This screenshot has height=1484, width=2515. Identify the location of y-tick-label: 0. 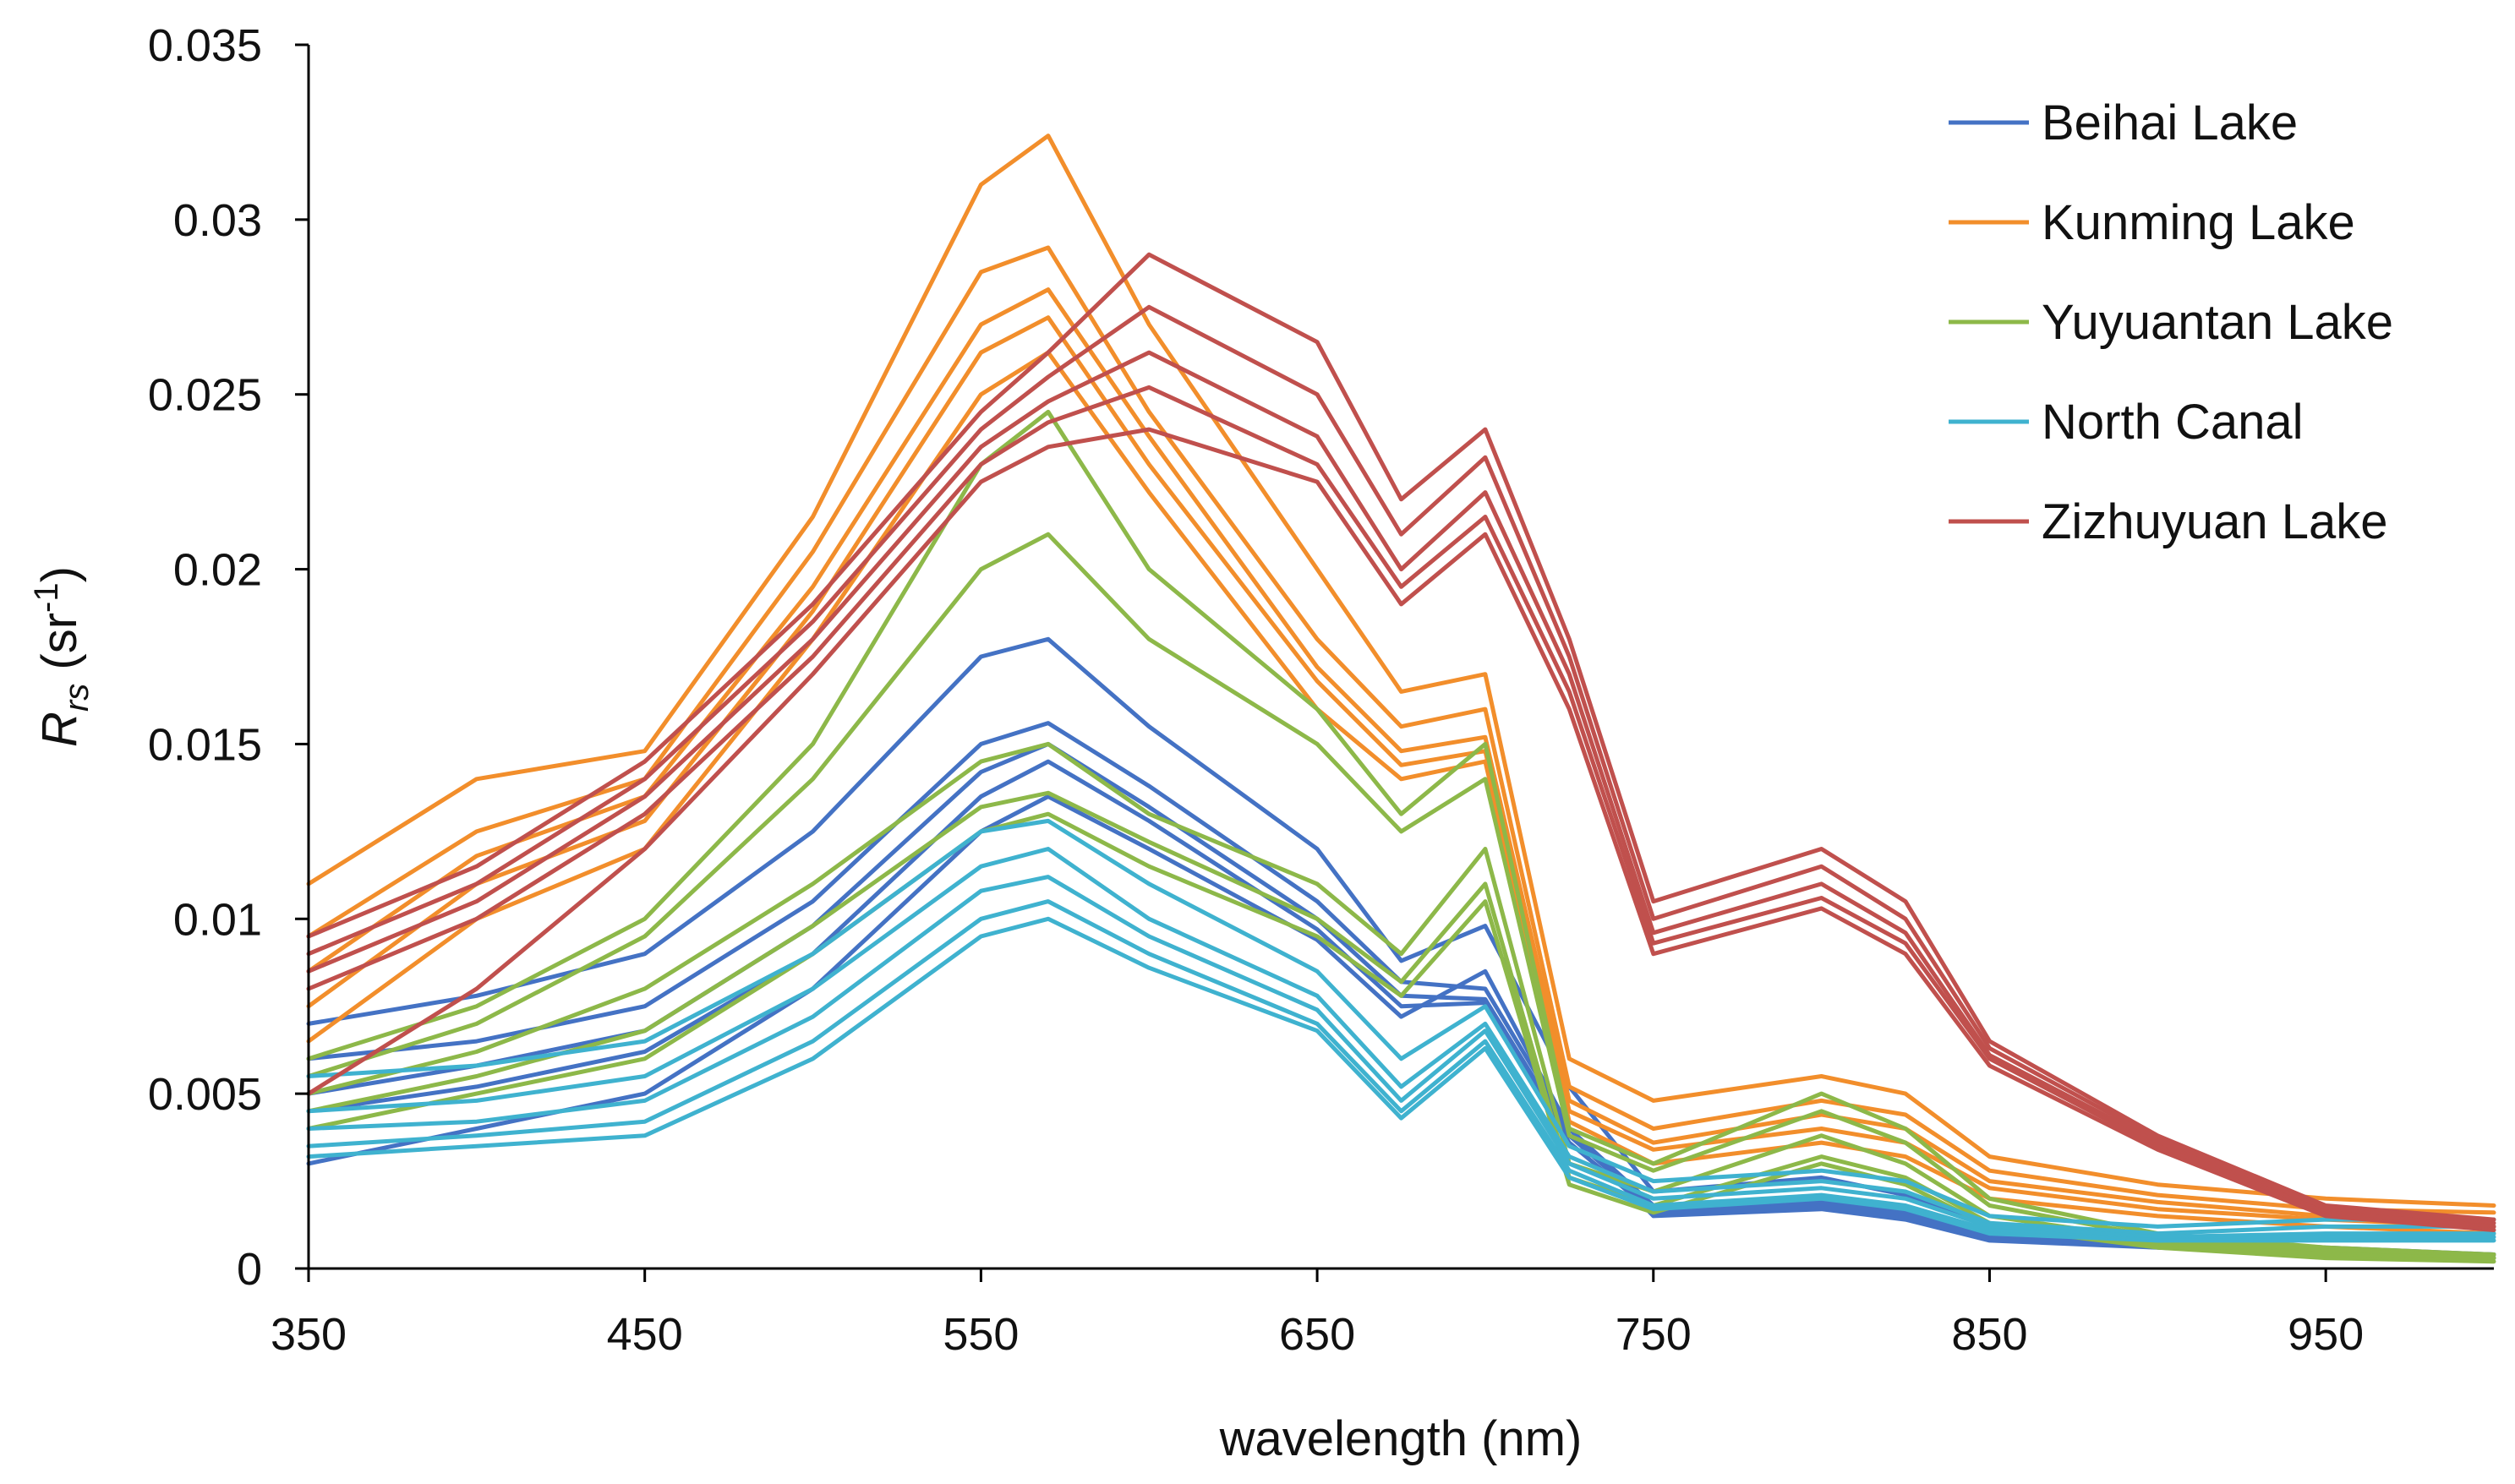
(249, 1270).